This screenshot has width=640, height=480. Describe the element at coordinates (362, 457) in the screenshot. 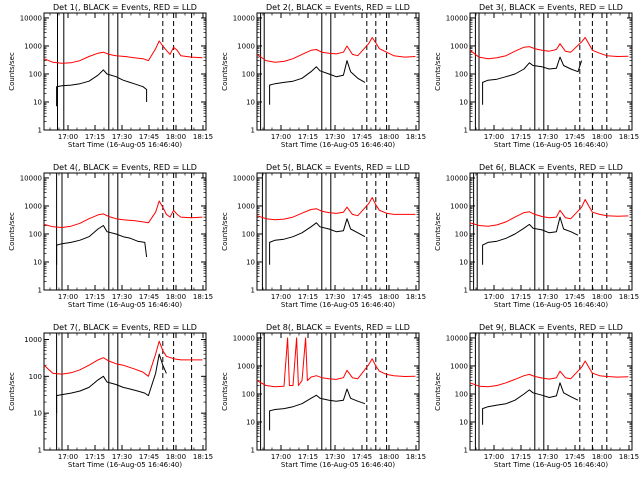

I see `panel-8-xtick-label: 17:45` at that location.